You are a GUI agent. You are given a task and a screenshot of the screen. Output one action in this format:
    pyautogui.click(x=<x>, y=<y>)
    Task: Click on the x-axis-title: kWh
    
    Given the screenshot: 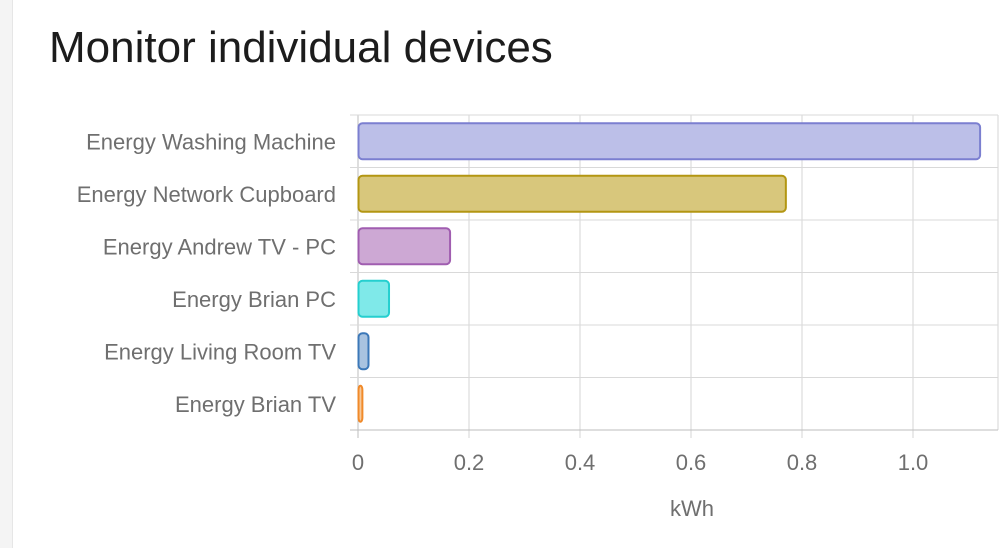 What is the action you would take?
    pyautogui.click(x=692, y=508)
    